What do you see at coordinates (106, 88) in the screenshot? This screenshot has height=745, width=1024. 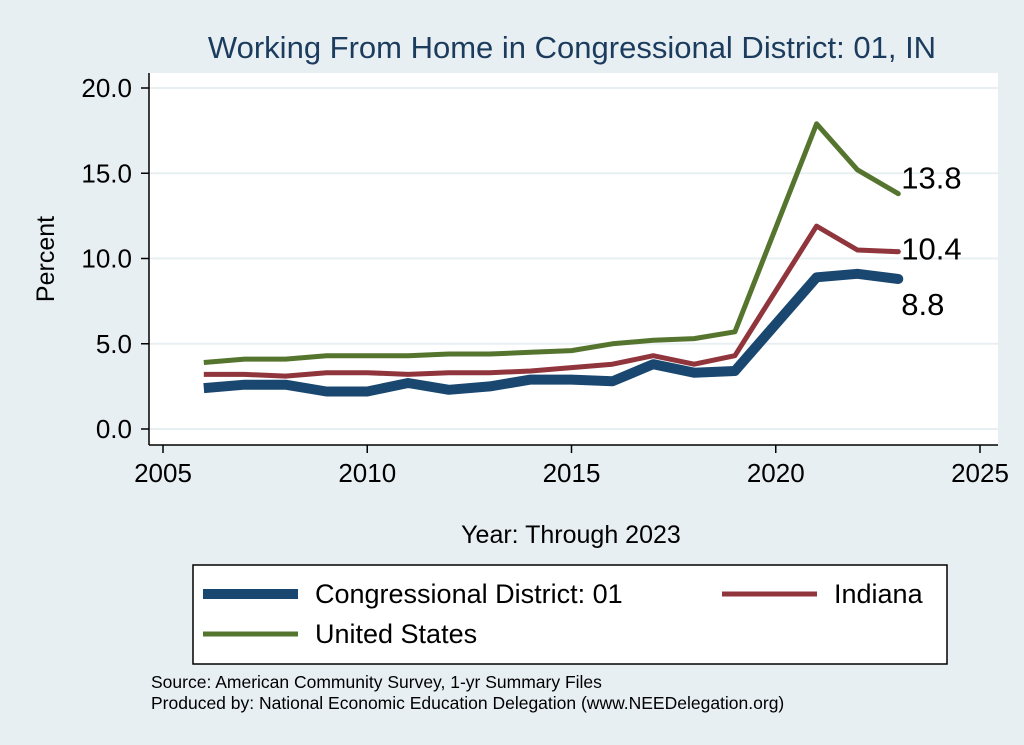 I see `y-tick-label: 20.0` at bounding box center [106, 88].